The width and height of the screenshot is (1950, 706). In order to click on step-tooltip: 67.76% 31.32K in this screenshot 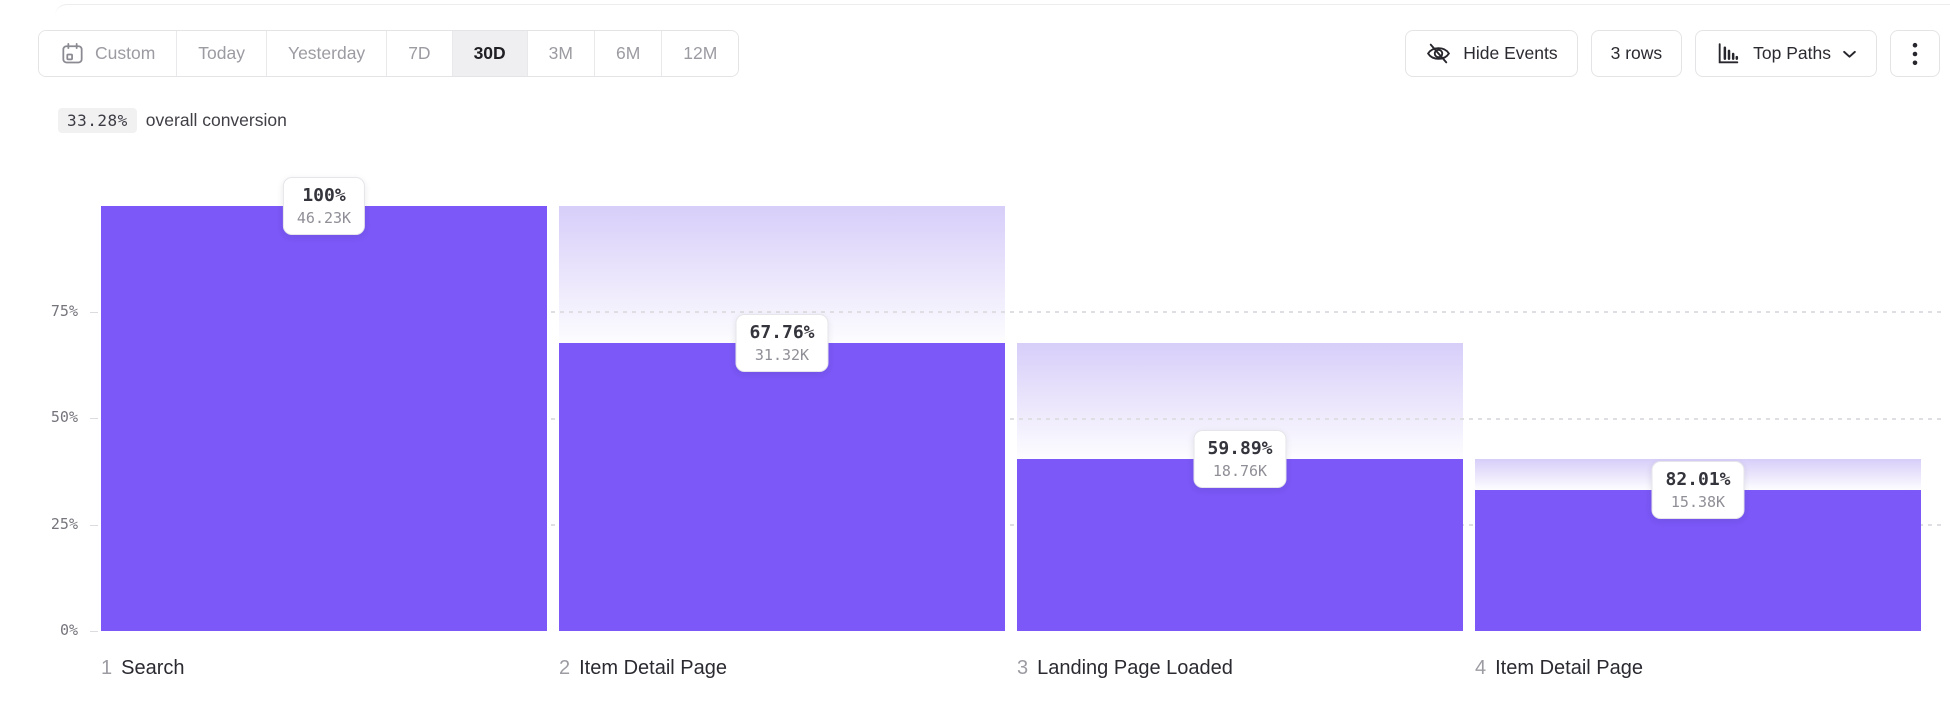, I will do `click(782, 343)`.